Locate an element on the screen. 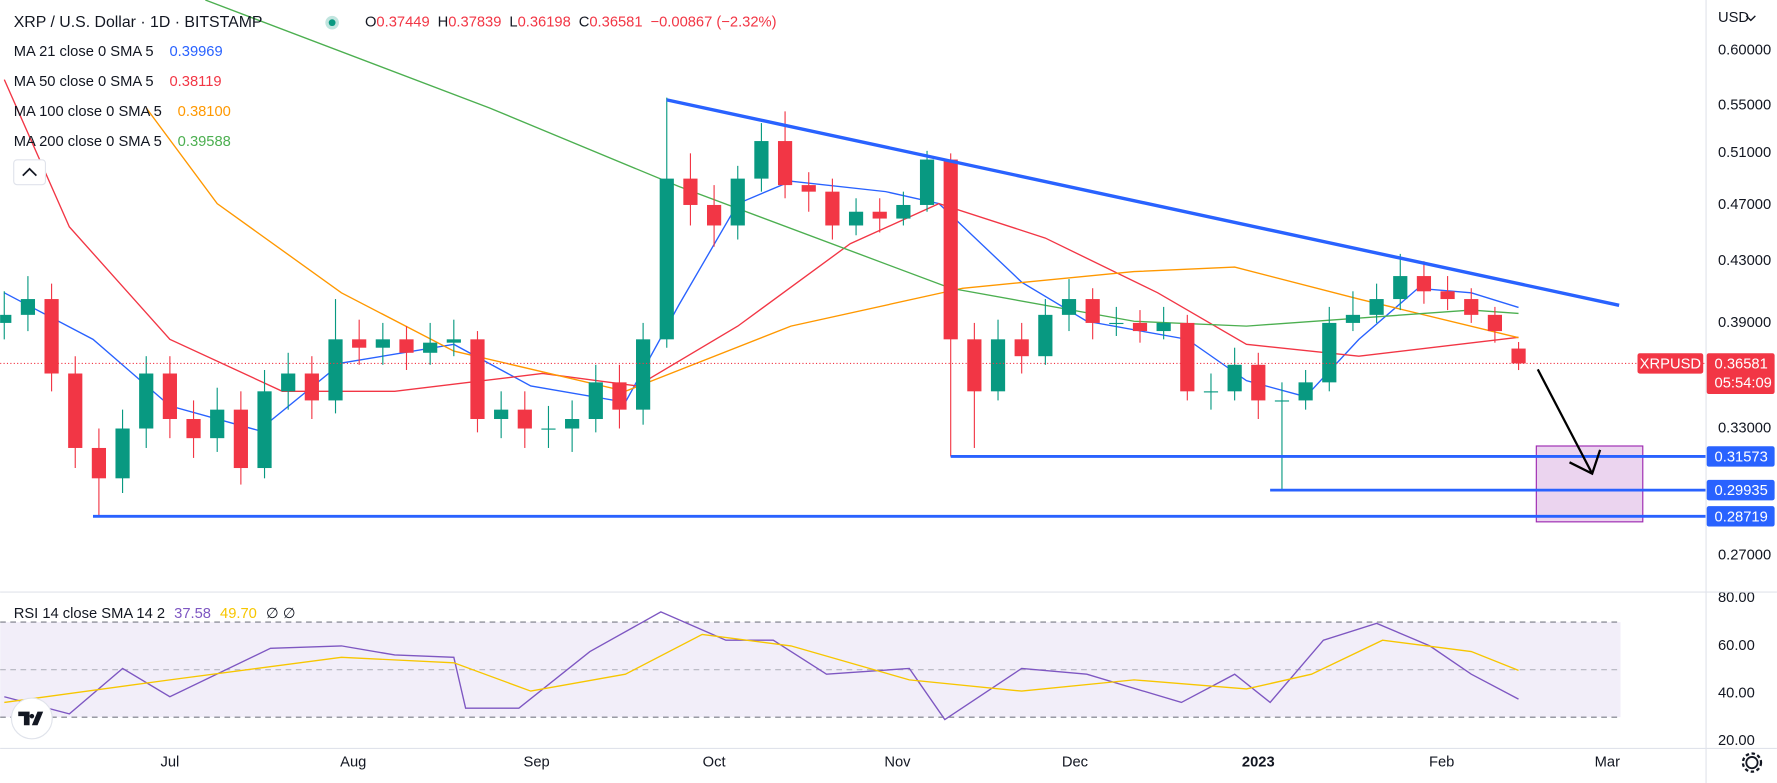 This screenshot has height=783, width=1777. ma-legend-entry: MA 21 close 0 SMA 5 0.39969 is located at coordinates (118, 52).